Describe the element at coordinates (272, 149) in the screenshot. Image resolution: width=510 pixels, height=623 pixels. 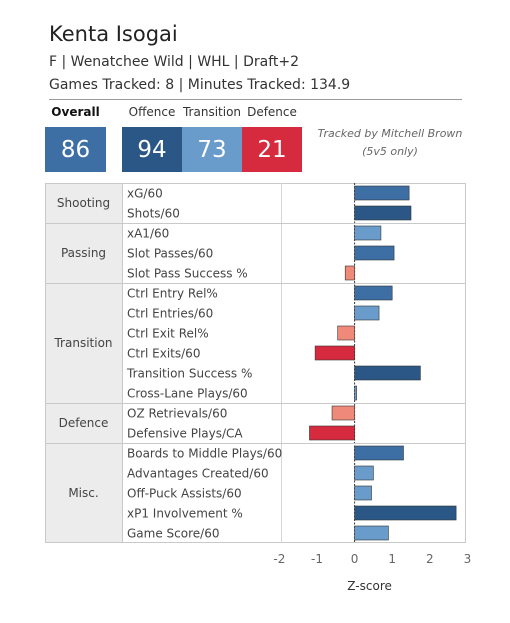
I see `defence-score: 21` at that location.